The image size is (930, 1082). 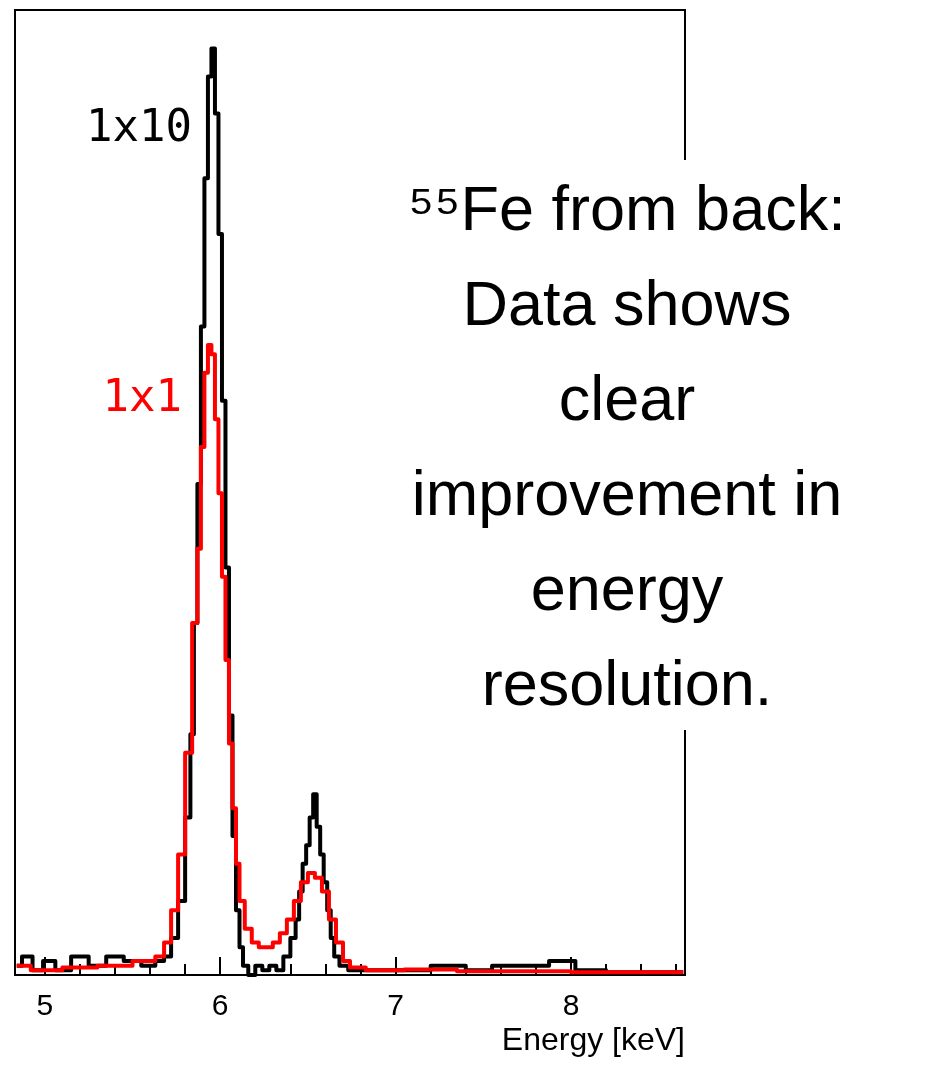 I want to click on x-tick-label: 5, so click(x=45, y=1004).